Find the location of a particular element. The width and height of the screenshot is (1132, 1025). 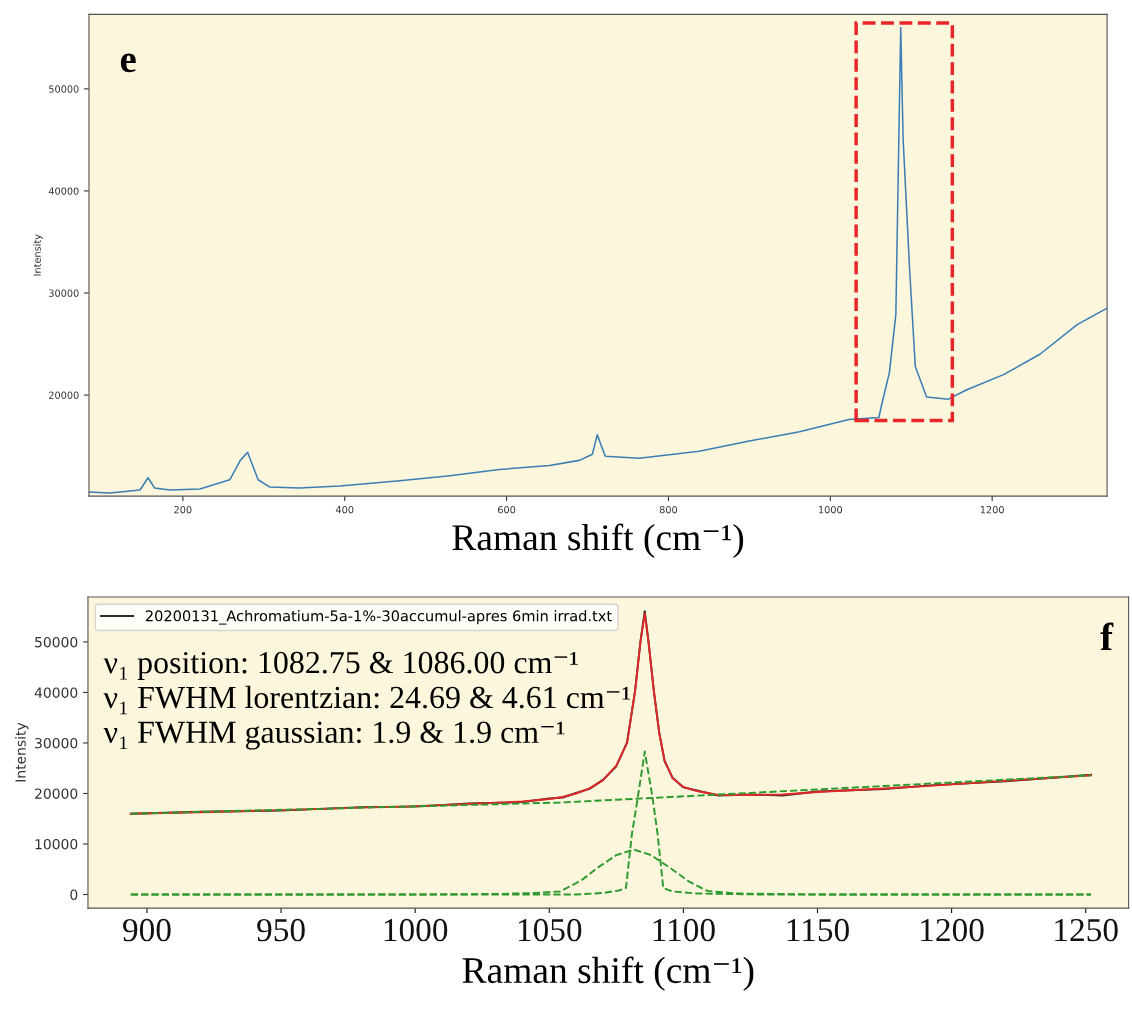

annotation: ν₁ FWHM lorentzian: 24.69 & 4.61 cm⁻¹ is located at coordinates (366, 700).